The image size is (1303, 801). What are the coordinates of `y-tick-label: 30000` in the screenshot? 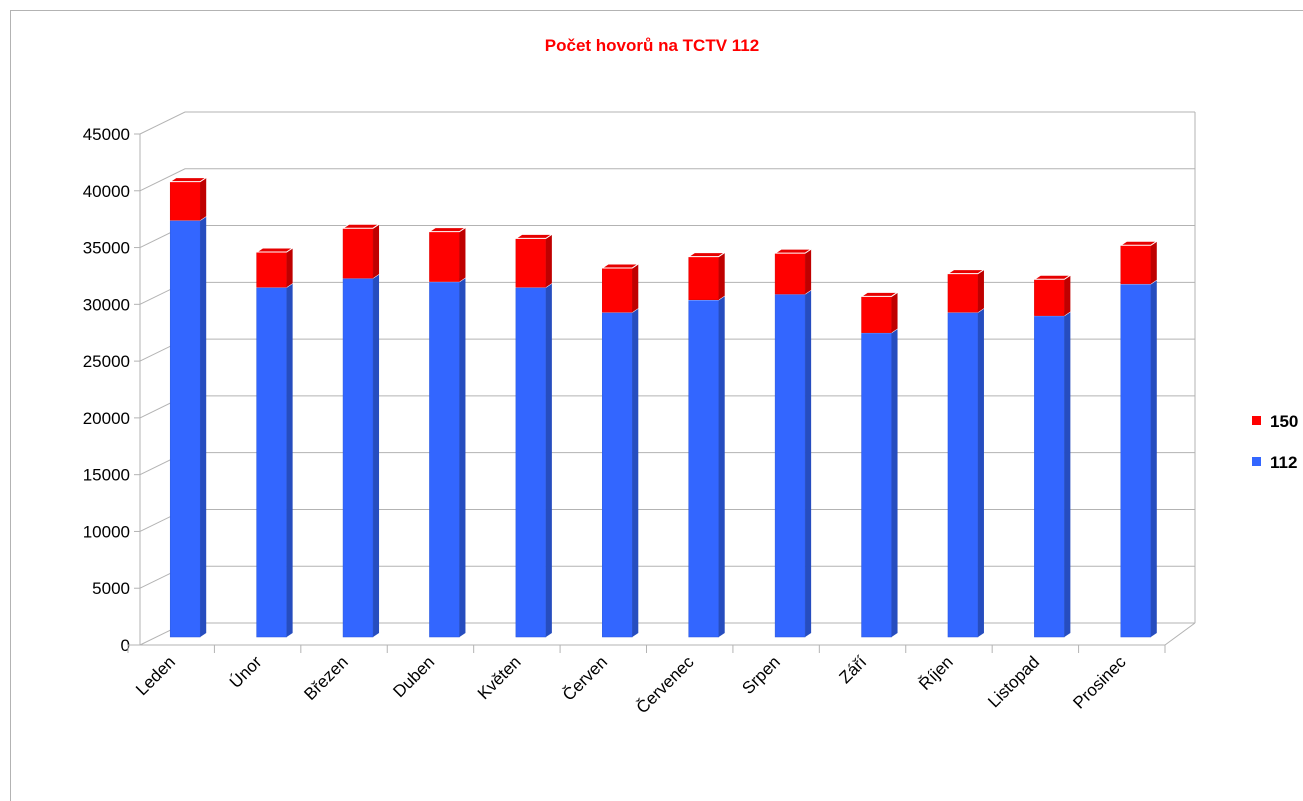 It's located at (106, 304).